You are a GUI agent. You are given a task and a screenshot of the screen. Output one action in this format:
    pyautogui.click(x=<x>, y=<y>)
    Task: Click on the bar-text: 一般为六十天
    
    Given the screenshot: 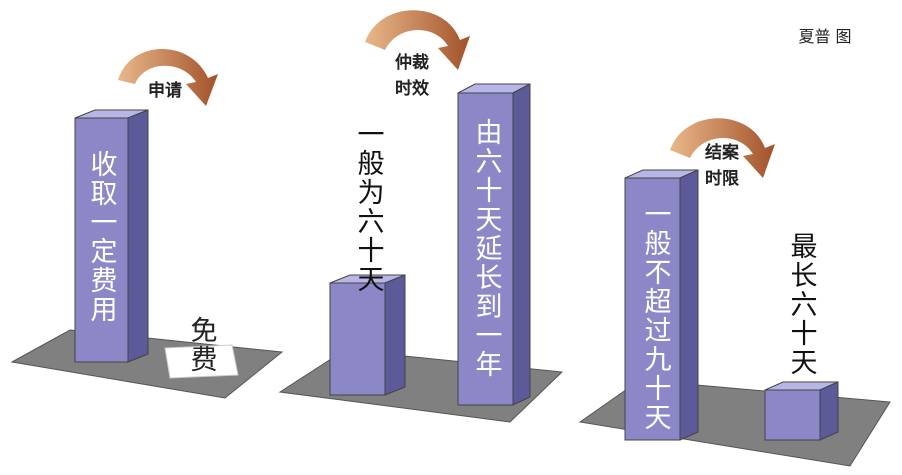 What is the action you would take?
    pyautogui.click(x=368, y=207)
    